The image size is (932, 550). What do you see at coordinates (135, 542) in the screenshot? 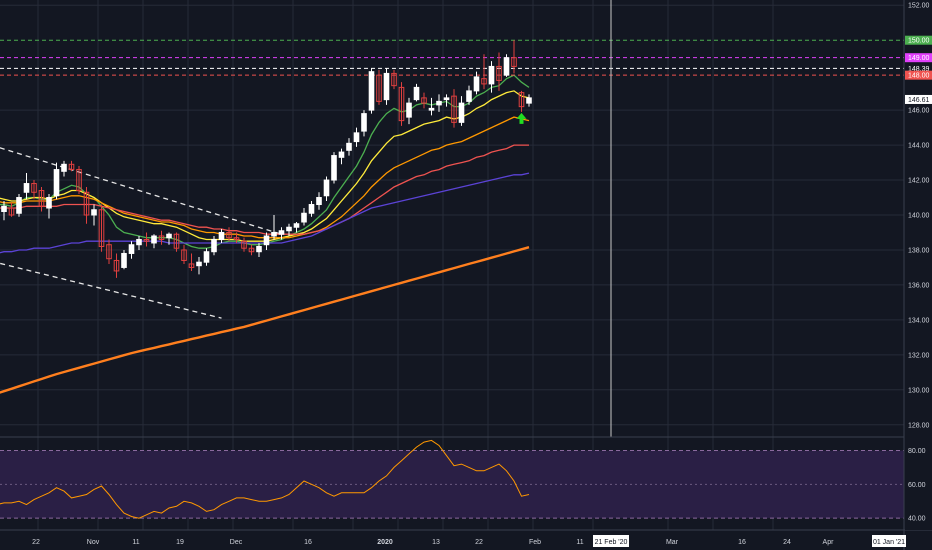
I see `time-tick-label: 11` at bounding box center [135, 542].